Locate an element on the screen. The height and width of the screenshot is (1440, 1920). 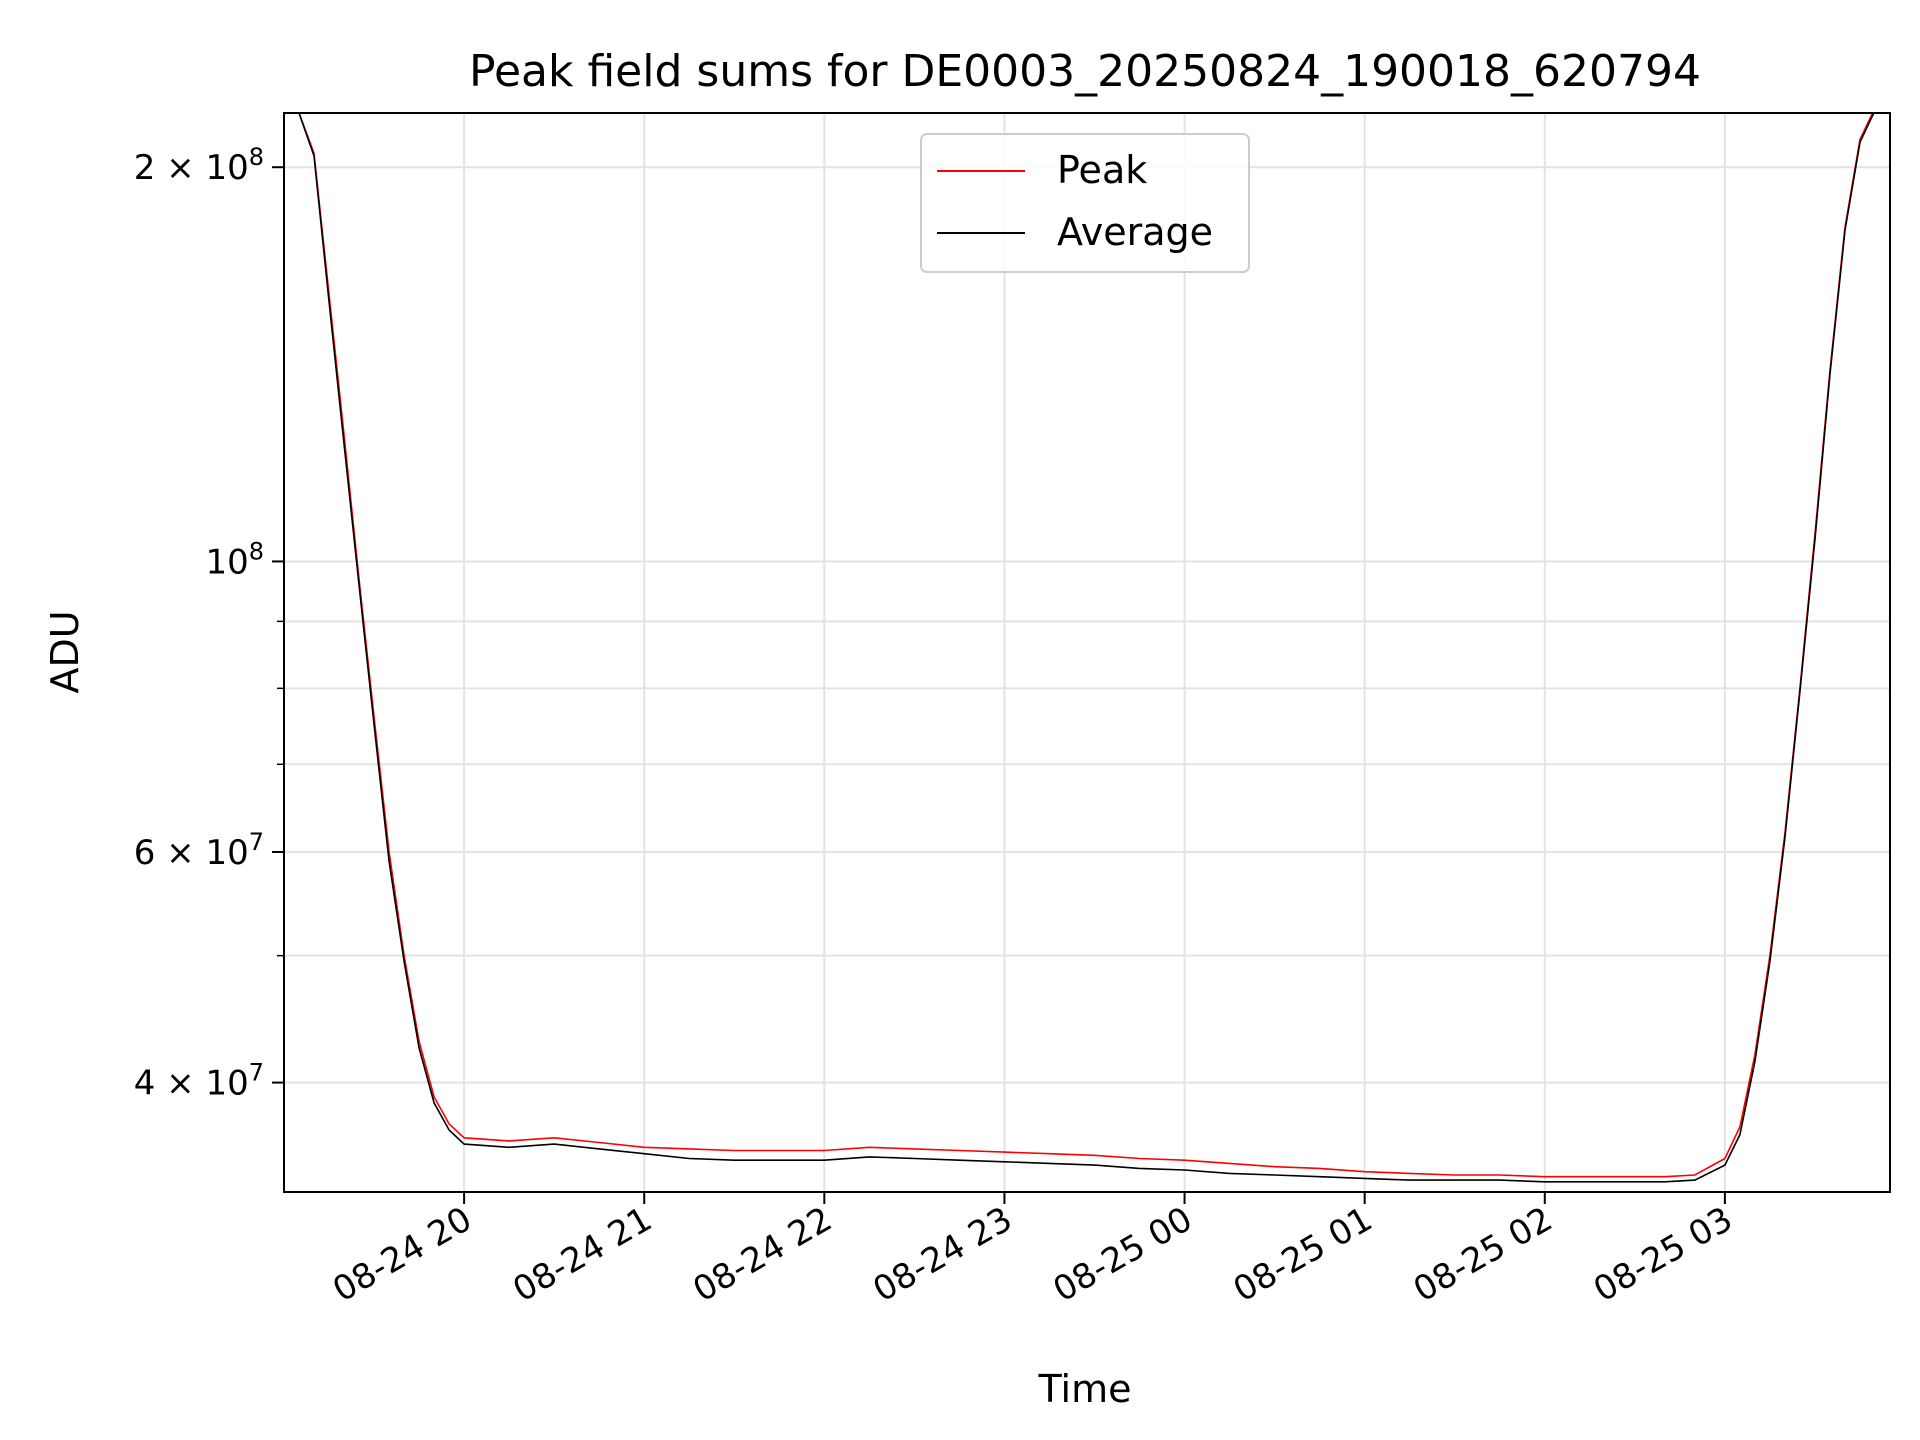
y-tick-label: 4 × 107 is located at coordinates (199, 1081).